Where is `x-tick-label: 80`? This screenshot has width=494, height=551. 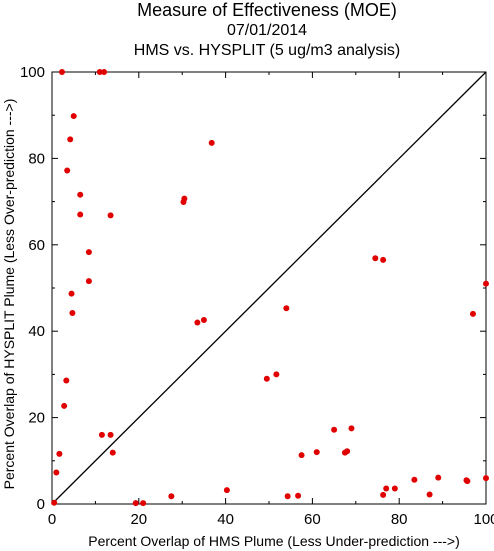 x-tick-label: 80 is located at coordinates (399, 519).